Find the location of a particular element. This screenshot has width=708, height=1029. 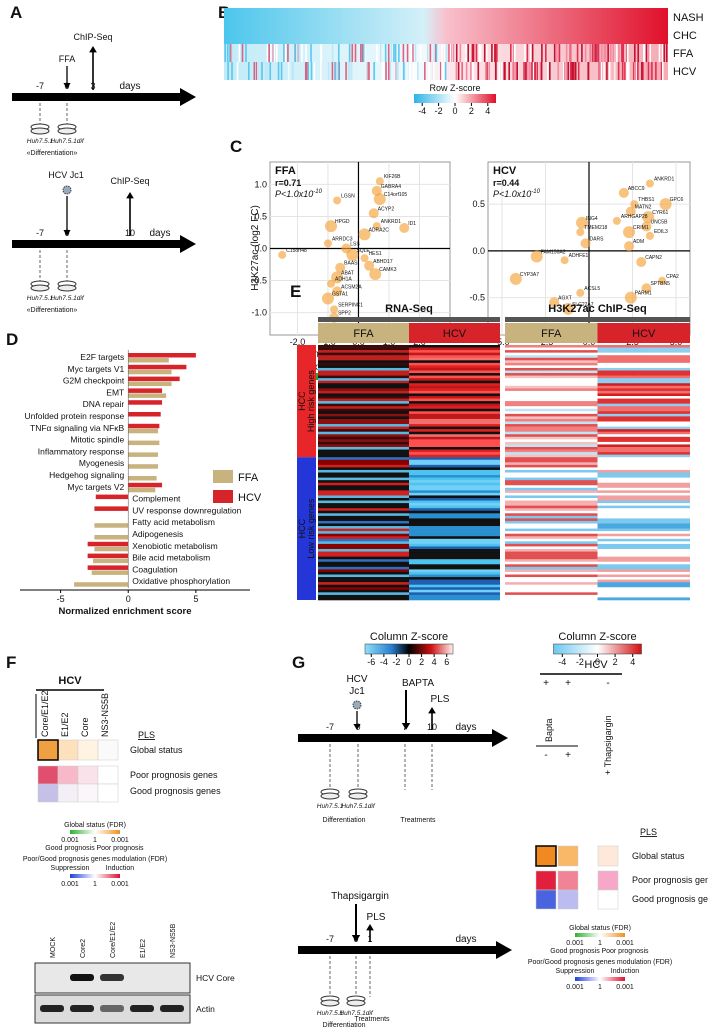

legend-tick: 1 is located at coordinates (600, 943).